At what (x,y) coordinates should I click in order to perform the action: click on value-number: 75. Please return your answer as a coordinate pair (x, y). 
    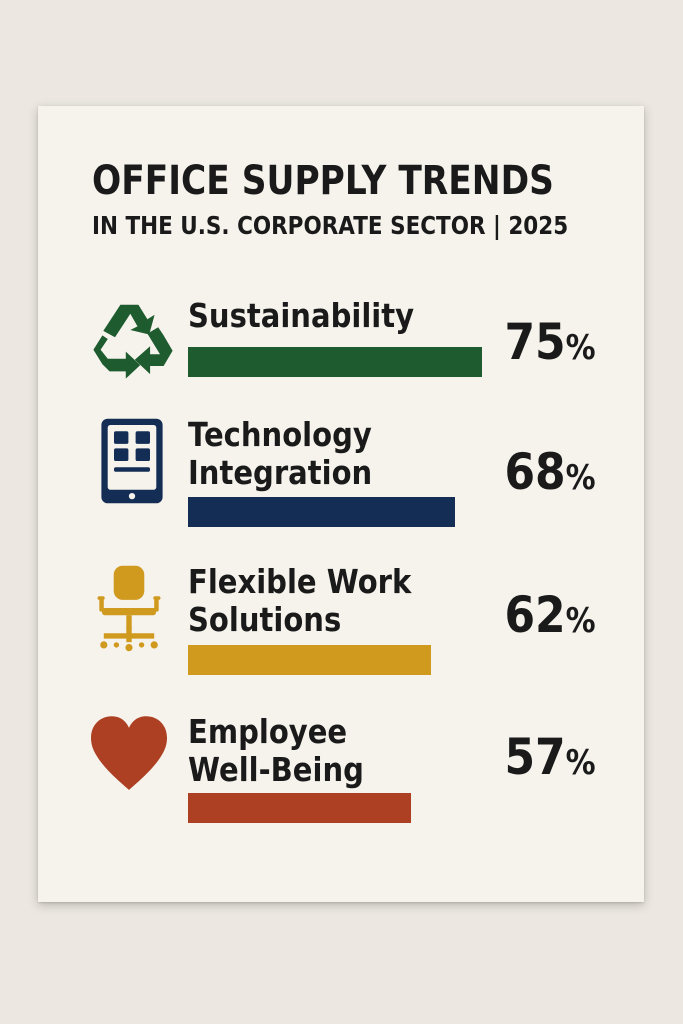
    Looking at the image, I should click on (535, 342).